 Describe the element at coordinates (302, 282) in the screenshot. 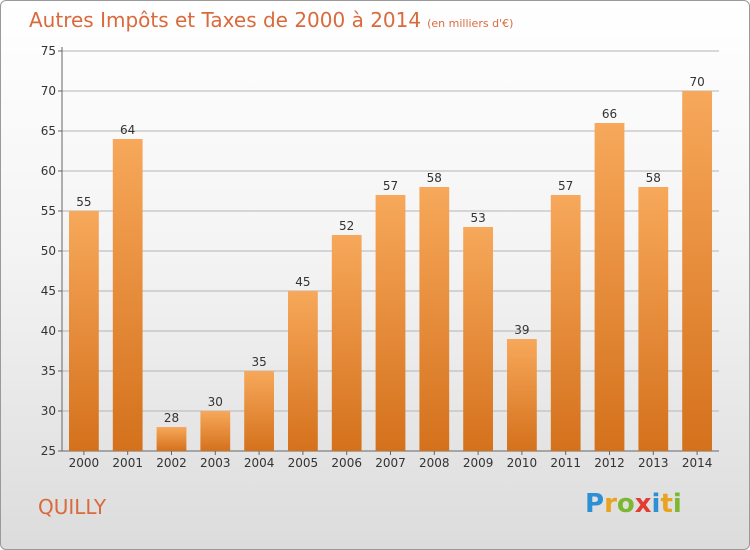

I see `data-label: 45` at that location.